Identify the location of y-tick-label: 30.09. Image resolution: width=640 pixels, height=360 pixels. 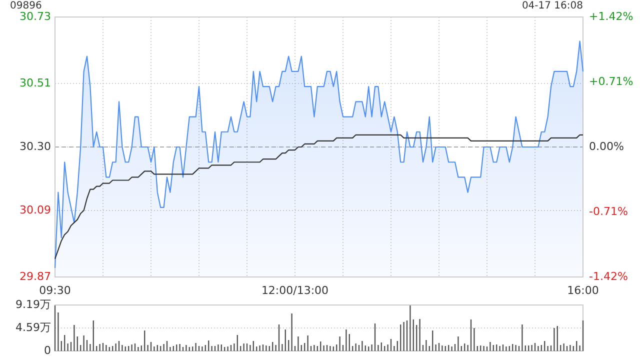
(35, 210).